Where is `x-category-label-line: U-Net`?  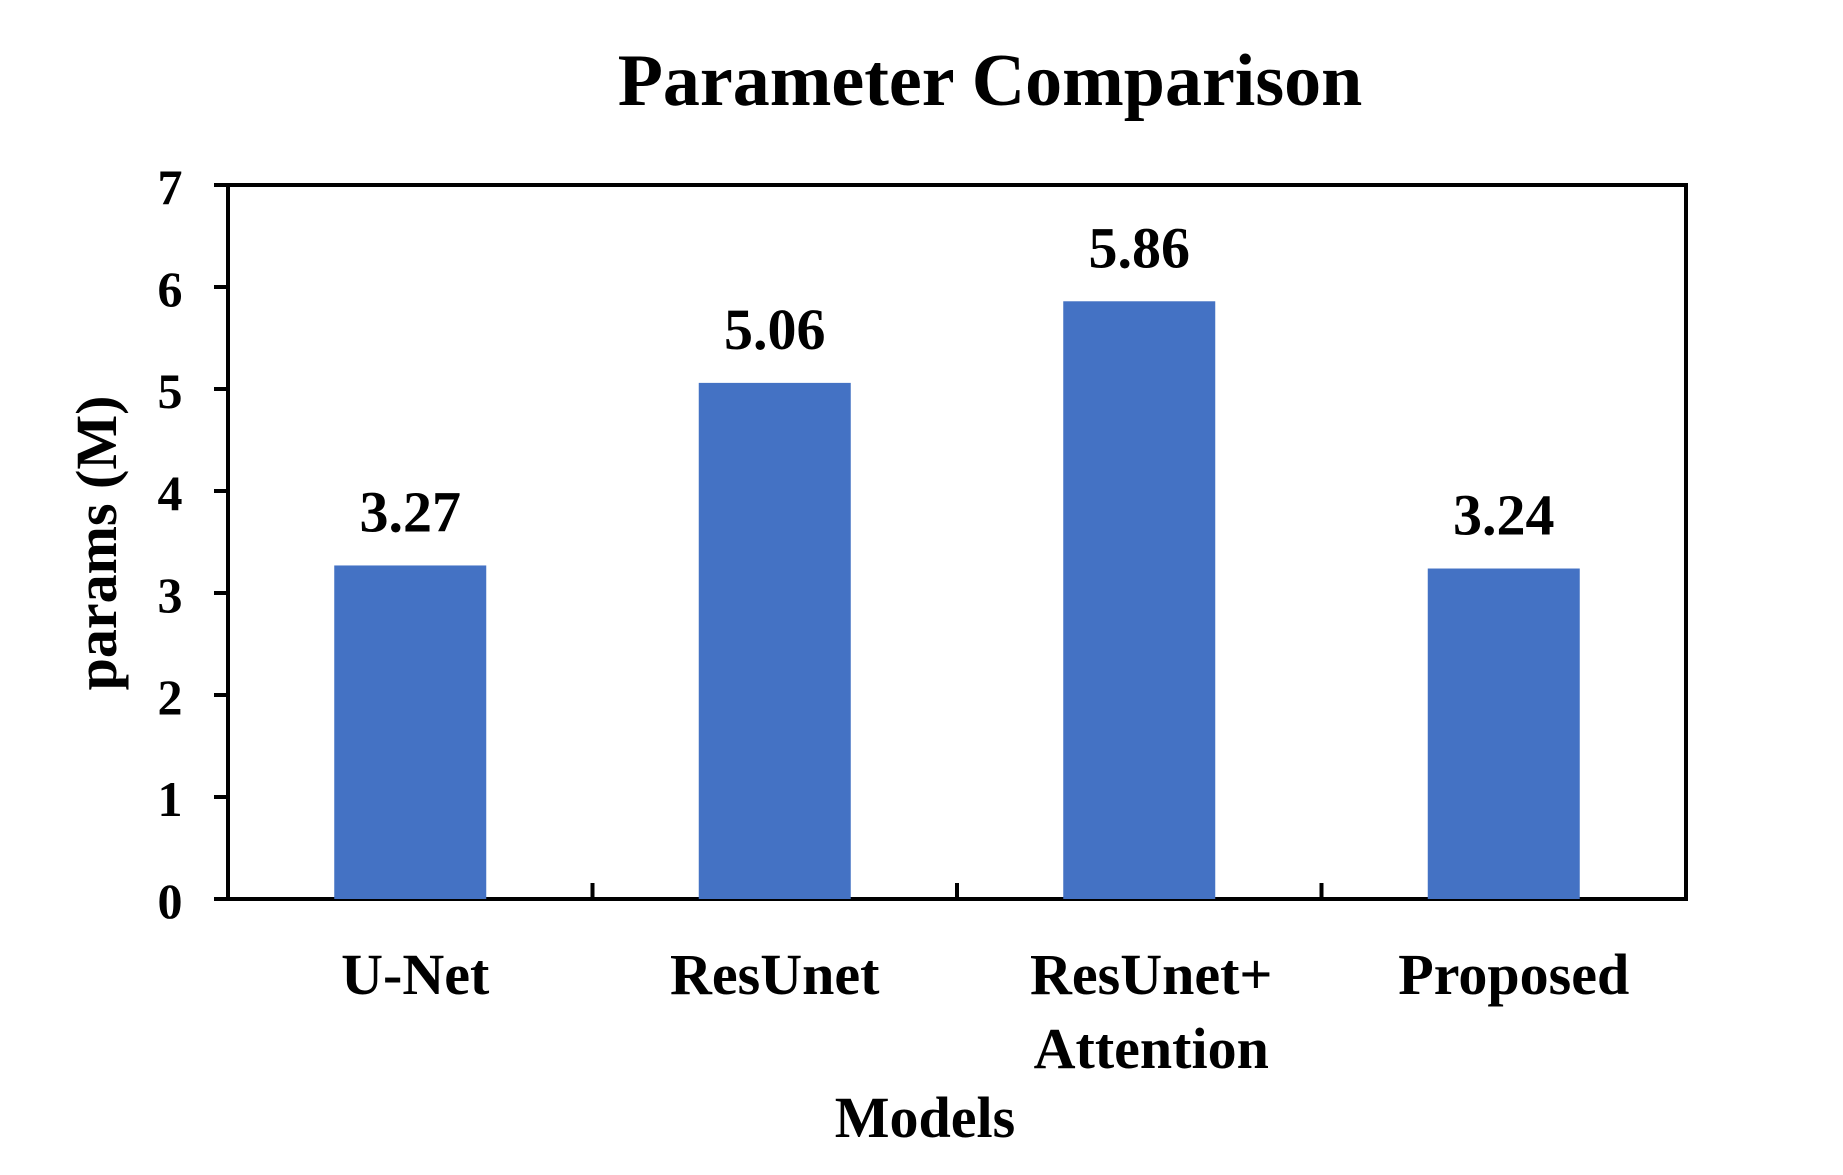 x-category-label-line: U-Net is located at coordinates (415, 974).